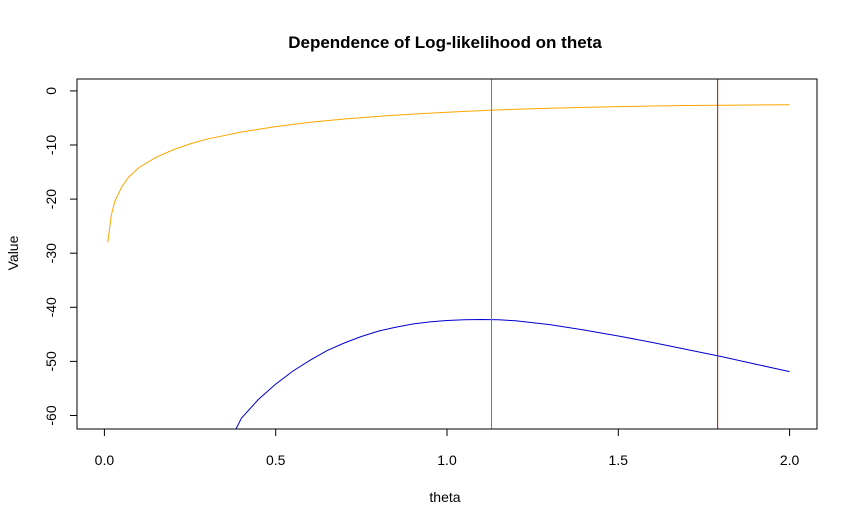 Image resolution: width=857 pixels, height=527 pixels. I want to click on y-tick-label-5: -50, so click(51, 361).